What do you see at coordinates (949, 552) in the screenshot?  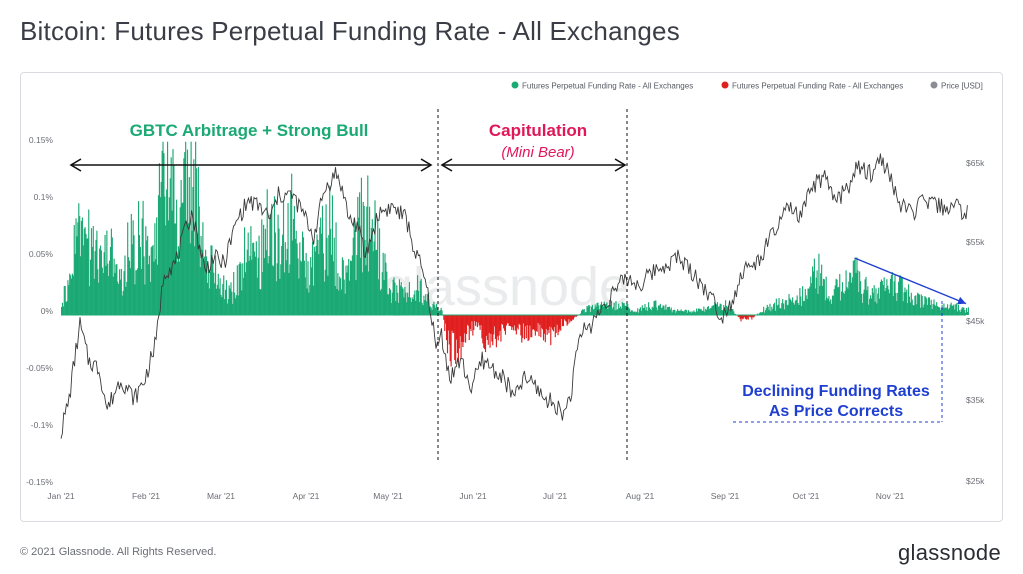 I see `brand-logo: glassnode` at bounding box center [949, 552].